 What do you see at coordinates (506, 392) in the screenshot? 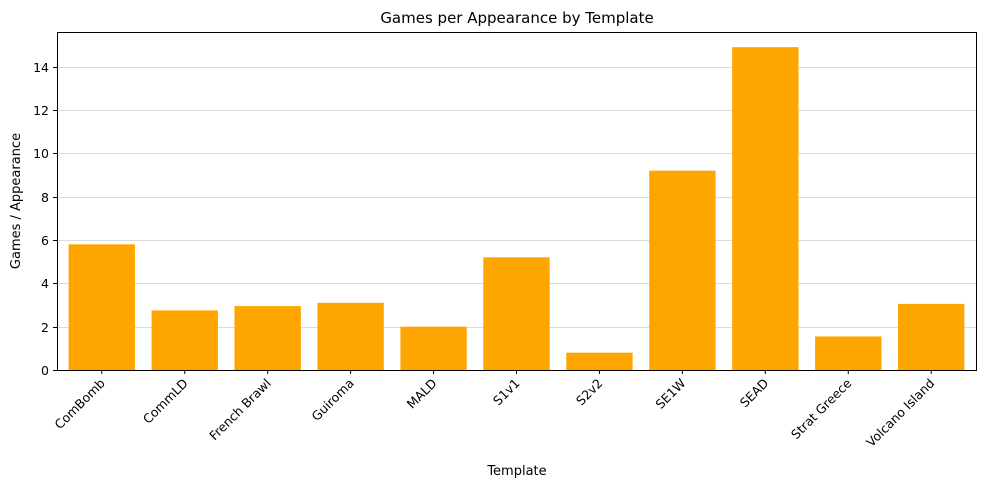
I see `x-tick-label: S1v1` at bounding box center [506, 392].